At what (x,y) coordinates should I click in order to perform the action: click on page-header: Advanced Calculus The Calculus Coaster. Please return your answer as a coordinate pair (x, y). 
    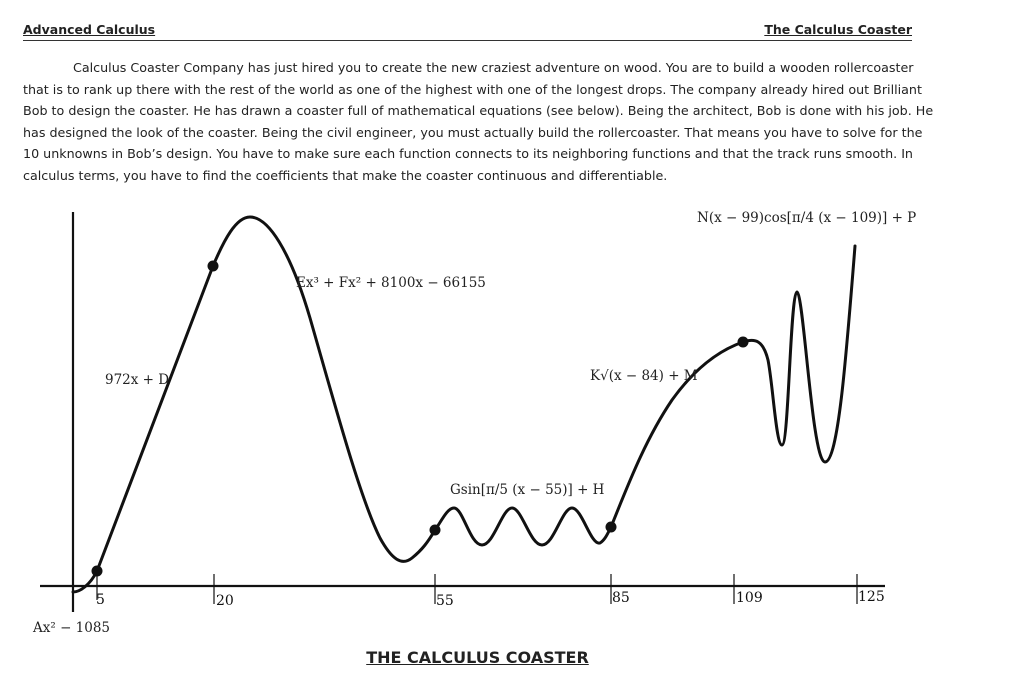
    Looking at the image, I should click on (467, 31).